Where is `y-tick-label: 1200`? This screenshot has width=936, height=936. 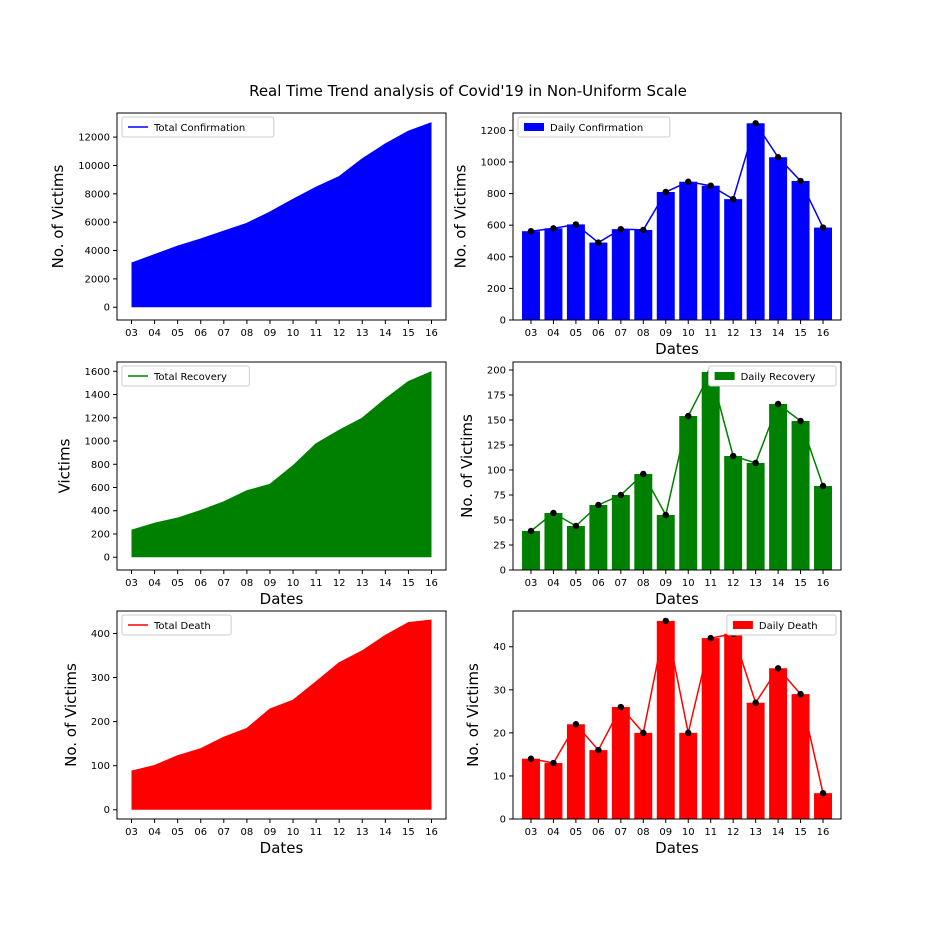 y-tick-label: 1200 is located at coordinates (97, 418).